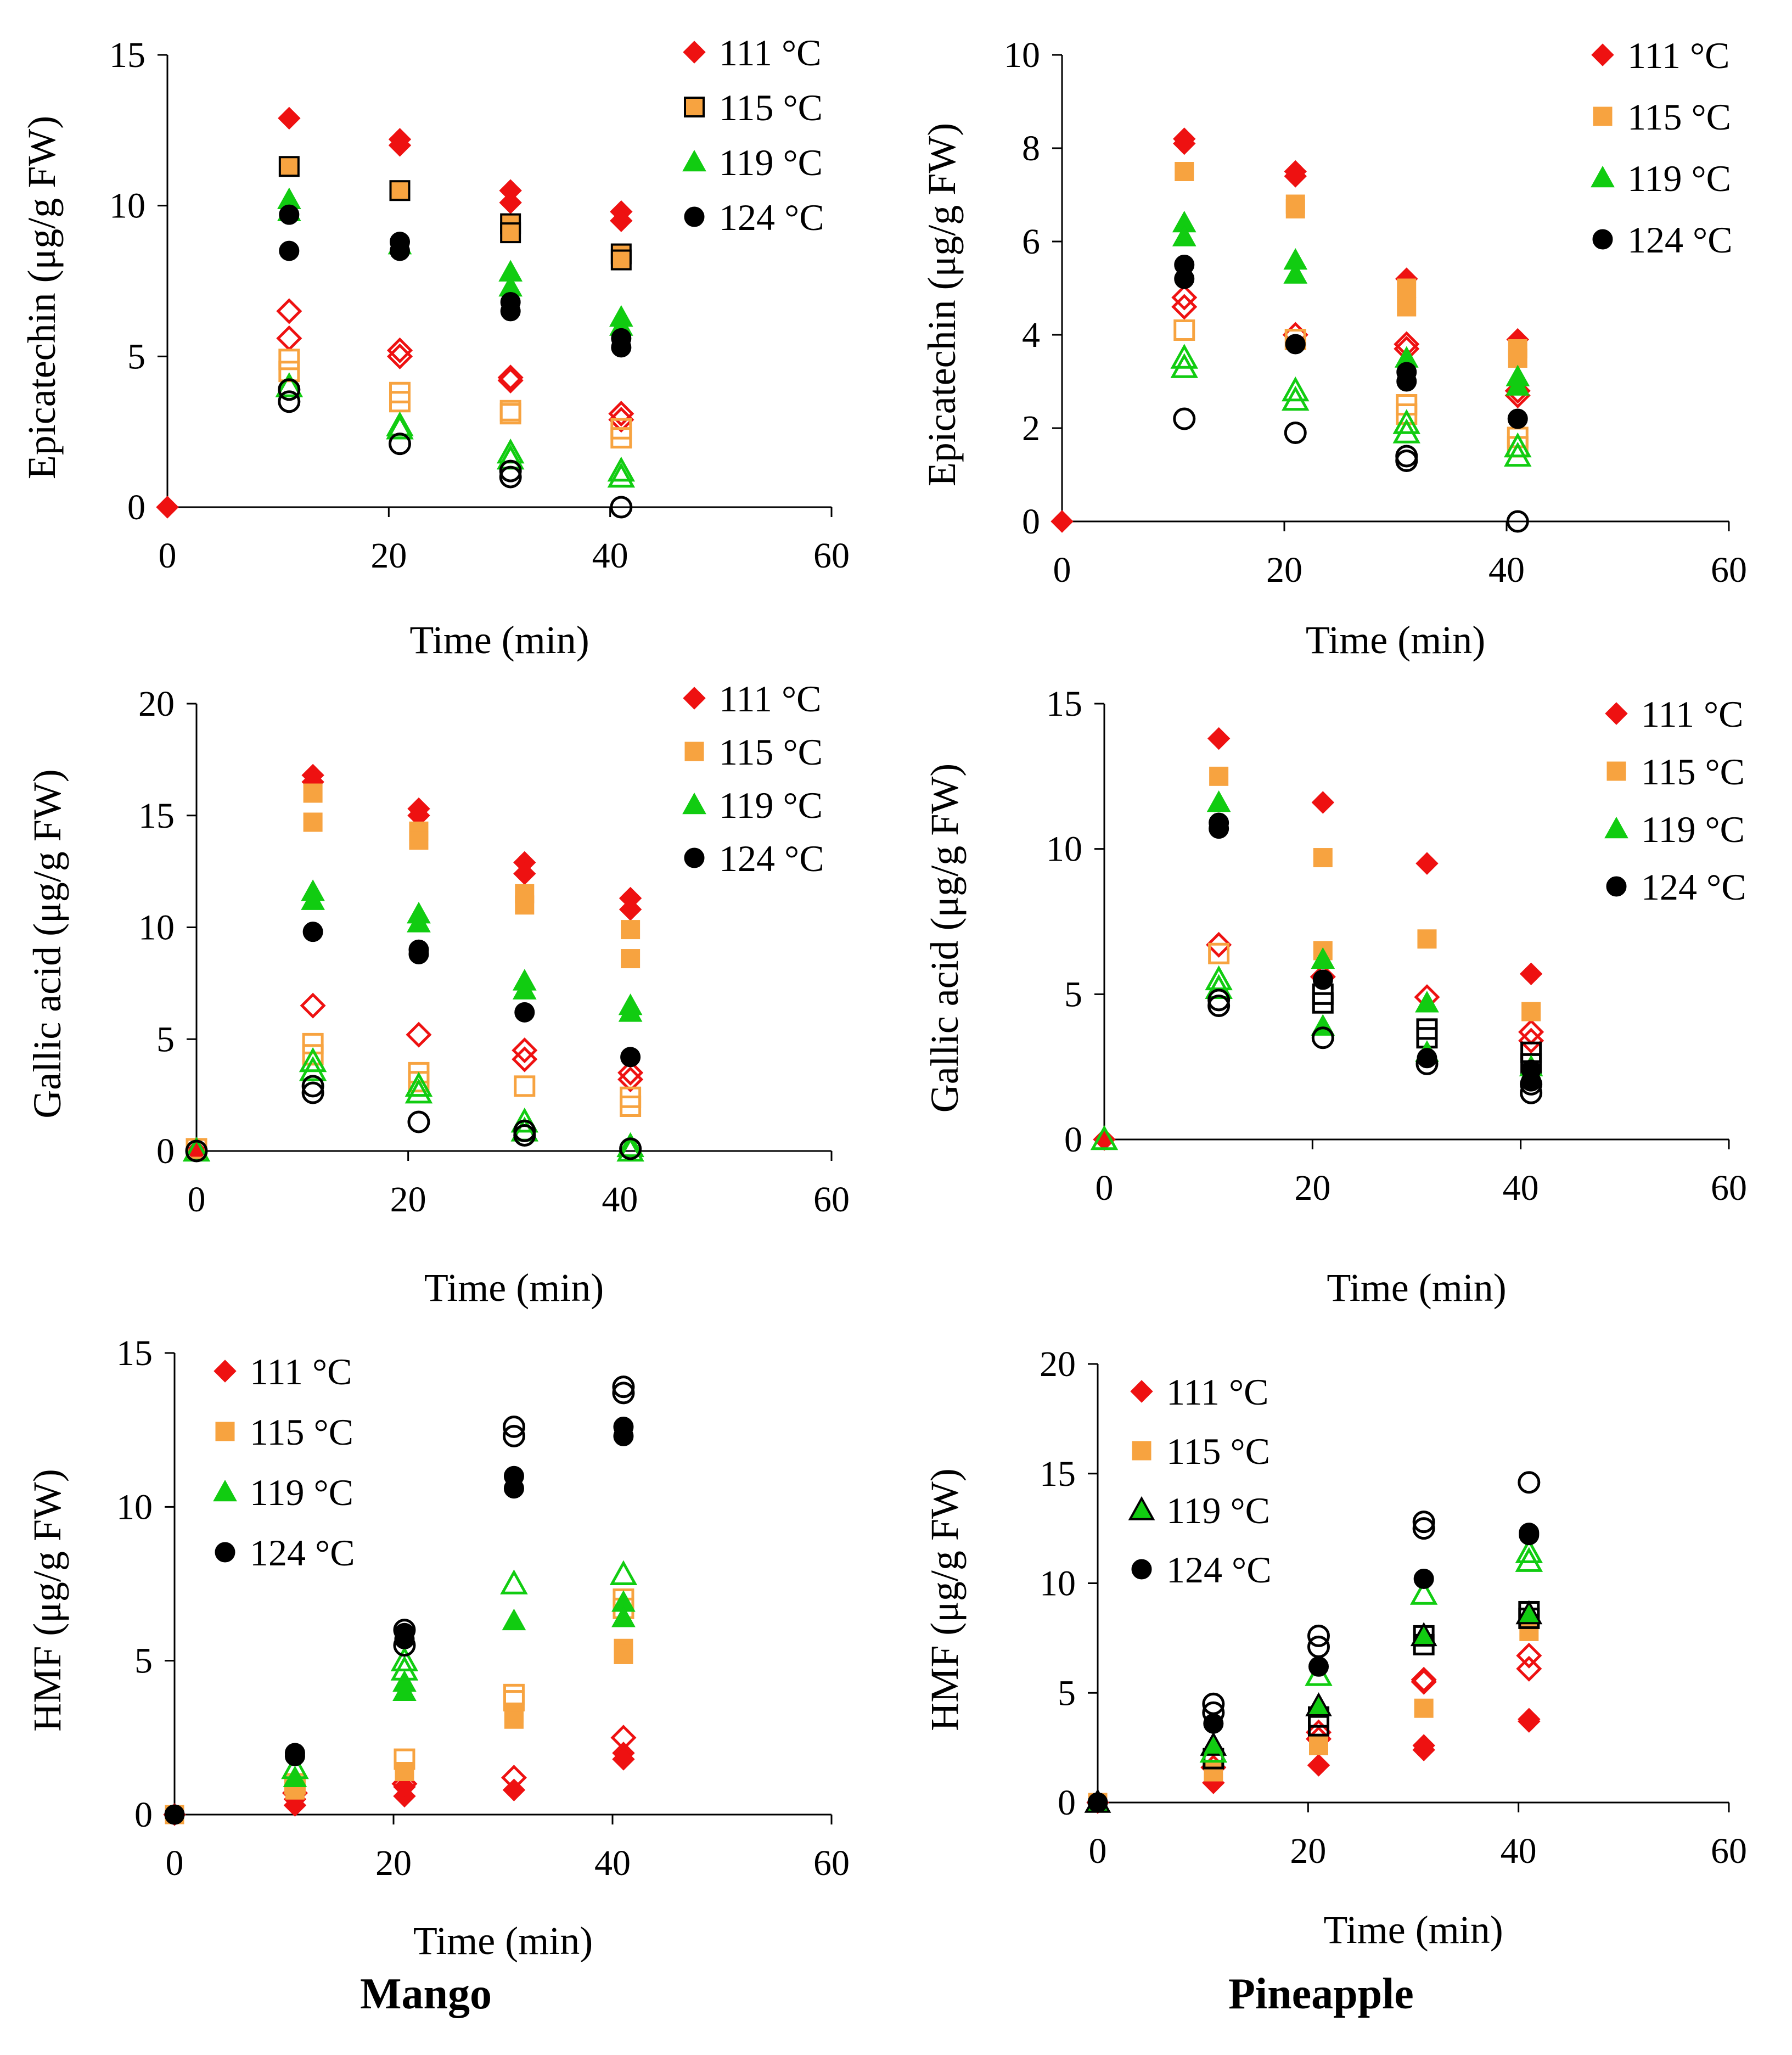  What do you see at coordinates (157, 704) in the screenshot?
I see `y-tick-label: 20` at bounding box center [157, 704].